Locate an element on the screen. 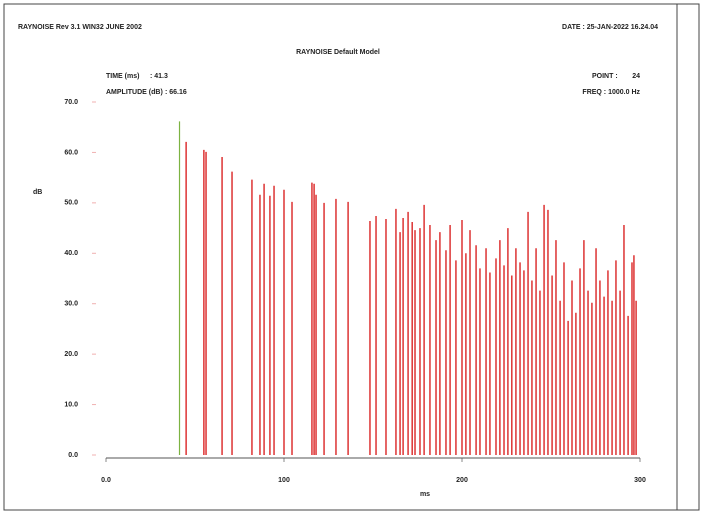 The width and height of the screenshot is (704, 515). y-axis-label: dB is located at coordinates (37, 192).